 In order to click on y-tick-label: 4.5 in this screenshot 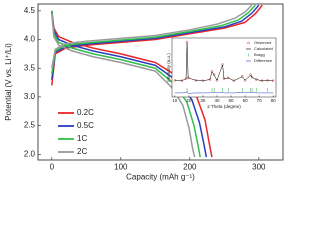, I will do `click(30, 10)`.